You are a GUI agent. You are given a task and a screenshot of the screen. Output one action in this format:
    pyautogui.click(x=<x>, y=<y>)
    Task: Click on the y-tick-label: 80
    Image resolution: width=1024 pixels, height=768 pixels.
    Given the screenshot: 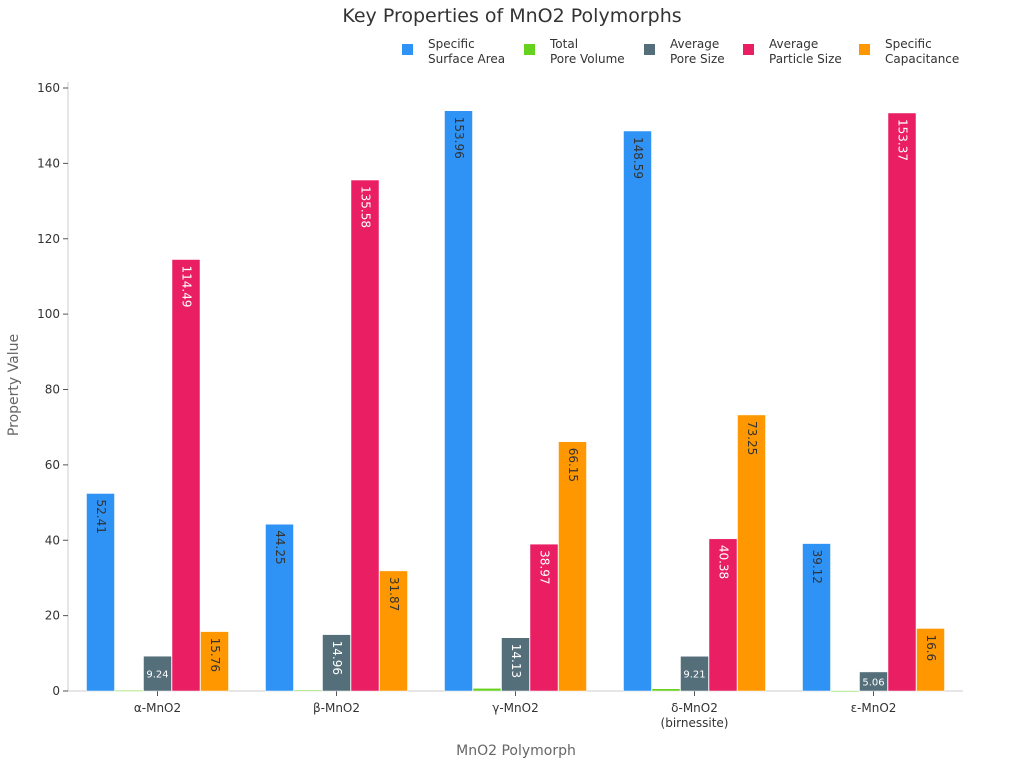 What is the action you would take?
    pyautogui.click(x=52, y=390)
    